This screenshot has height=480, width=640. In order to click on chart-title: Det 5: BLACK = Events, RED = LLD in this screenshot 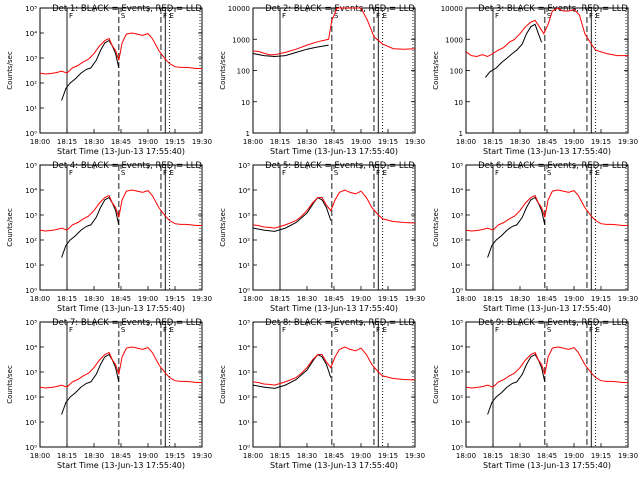, I will do `click(340, 166)`.